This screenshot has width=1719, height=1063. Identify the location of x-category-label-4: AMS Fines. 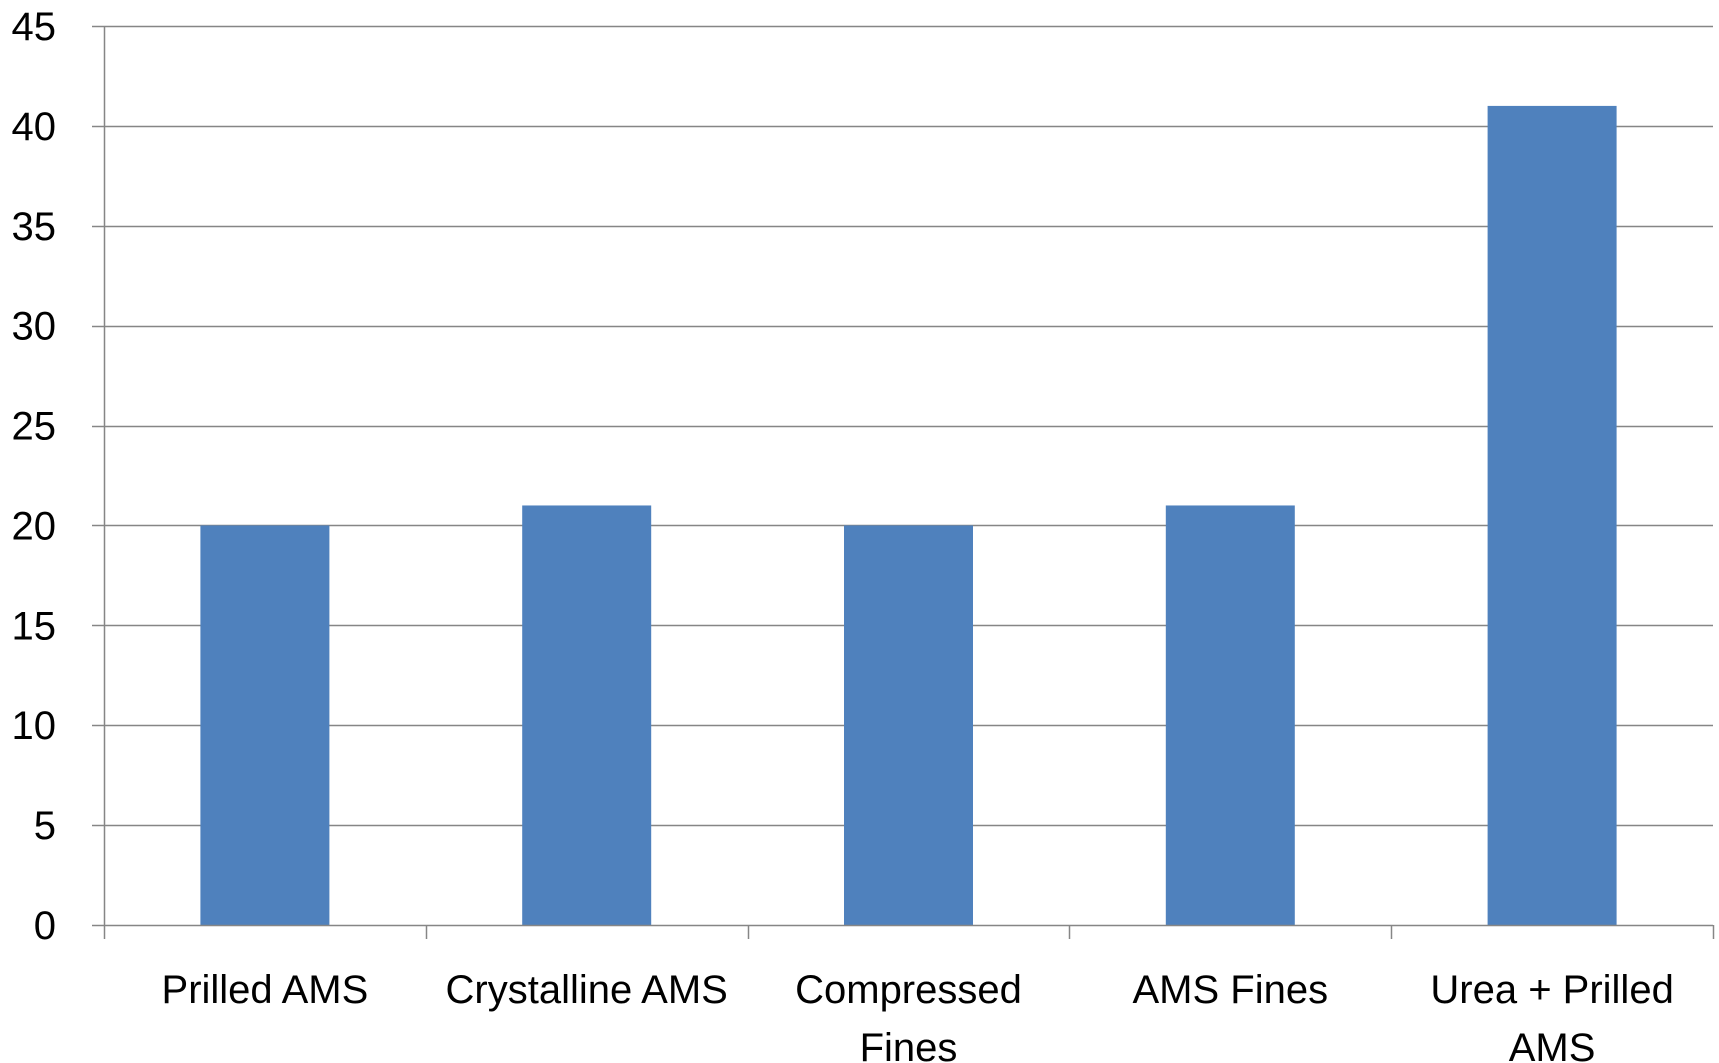
(1230, 990).